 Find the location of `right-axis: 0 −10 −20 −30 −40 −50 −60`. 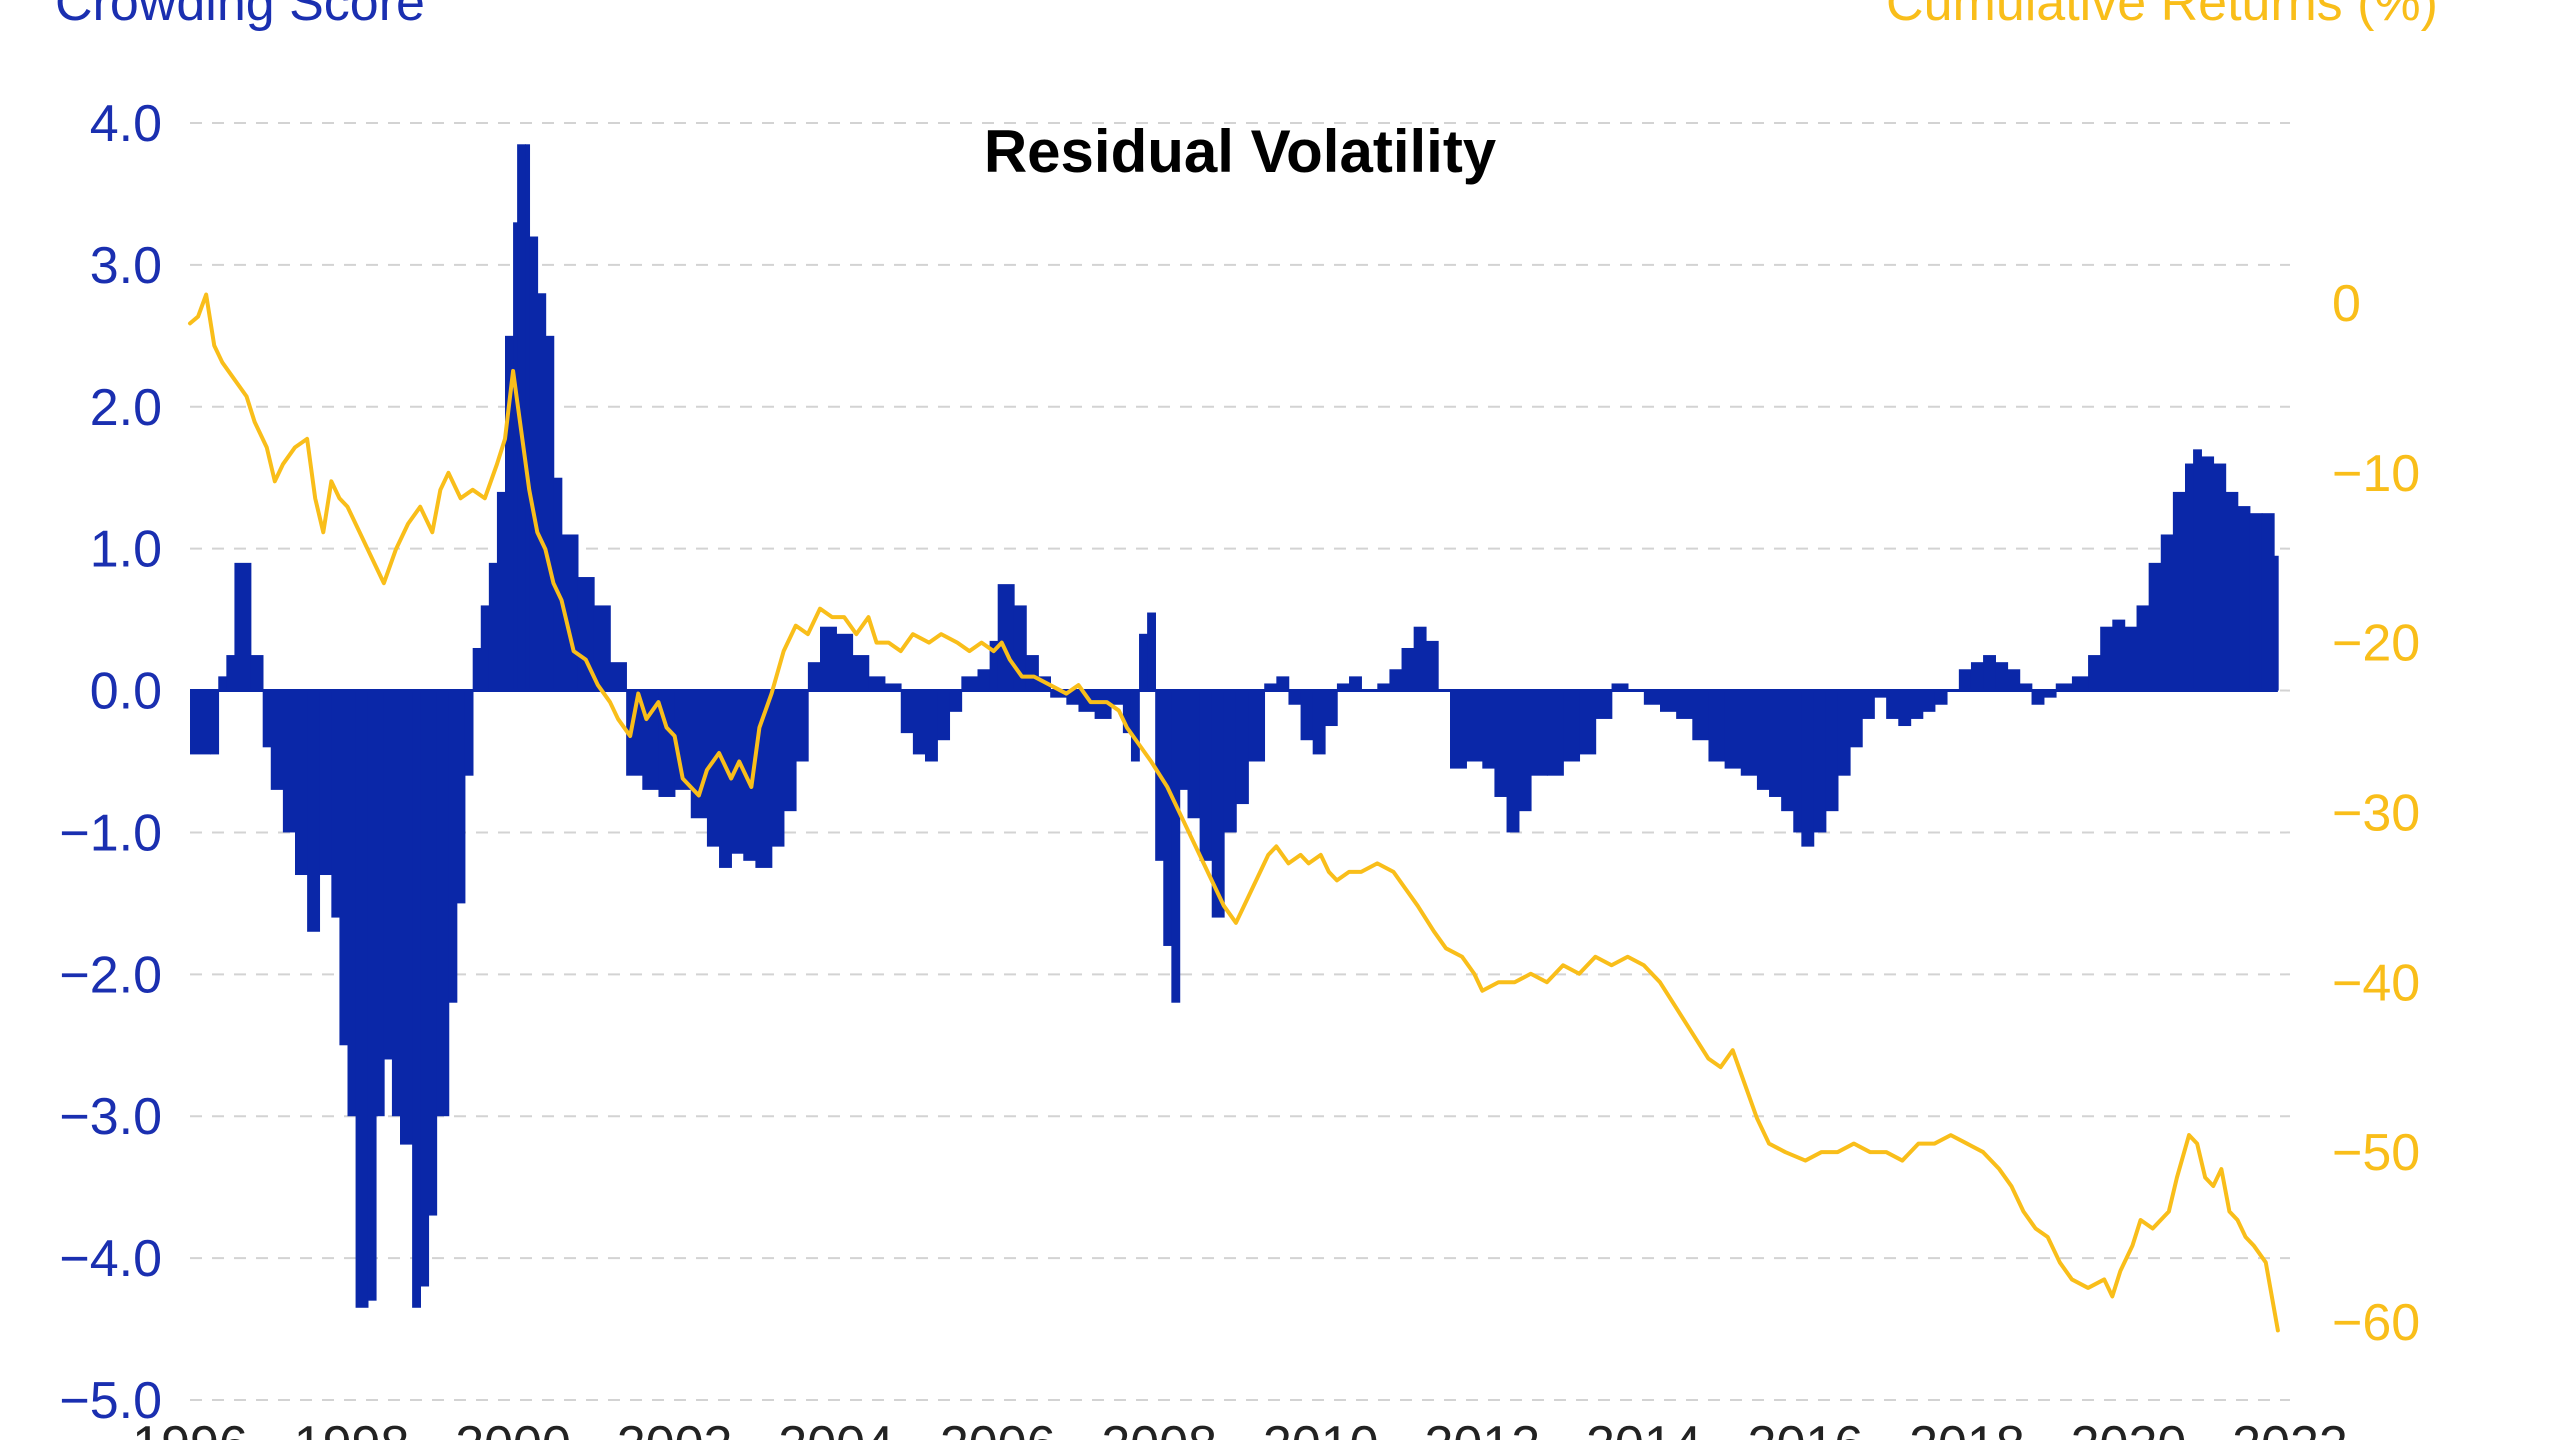

right-axis: 0 −10 −20 −30 −40 −50 −60 is located at coordinates (2376, 813).